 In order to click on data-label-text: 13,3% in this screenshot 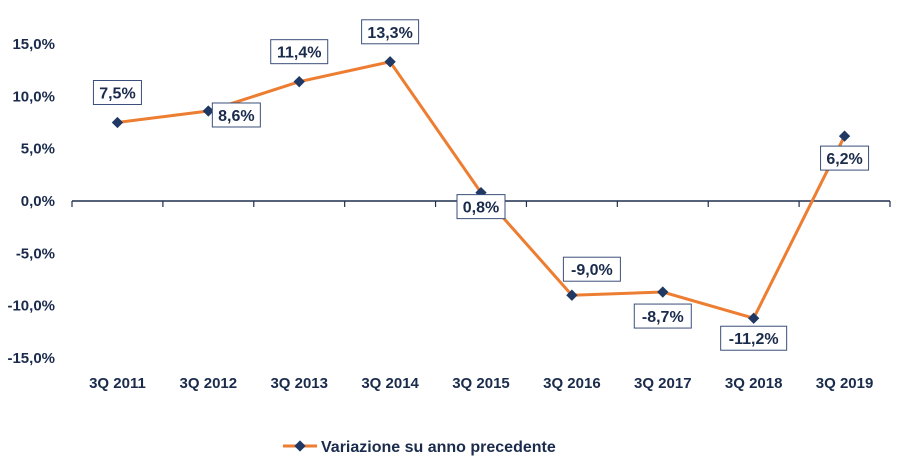, I will do `click(389, 33)`.